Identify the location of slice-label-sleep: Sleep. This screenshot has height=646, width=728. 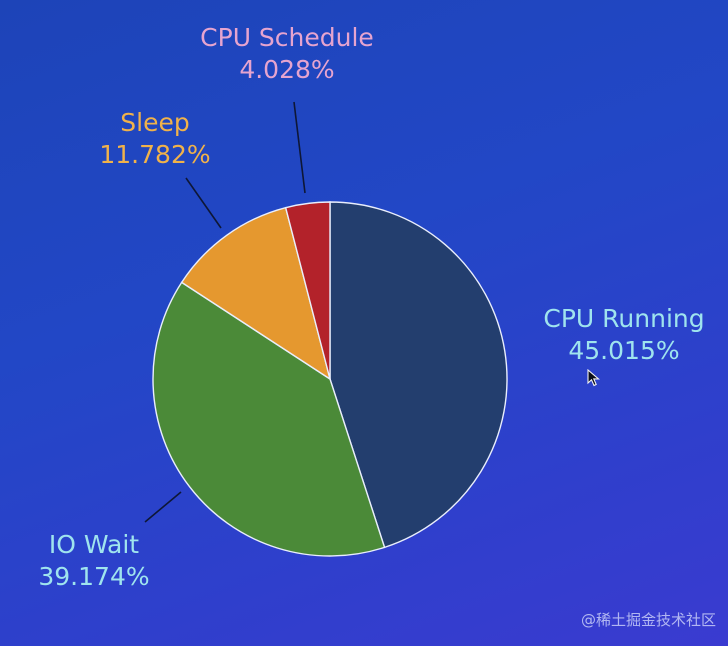
(154, 122).